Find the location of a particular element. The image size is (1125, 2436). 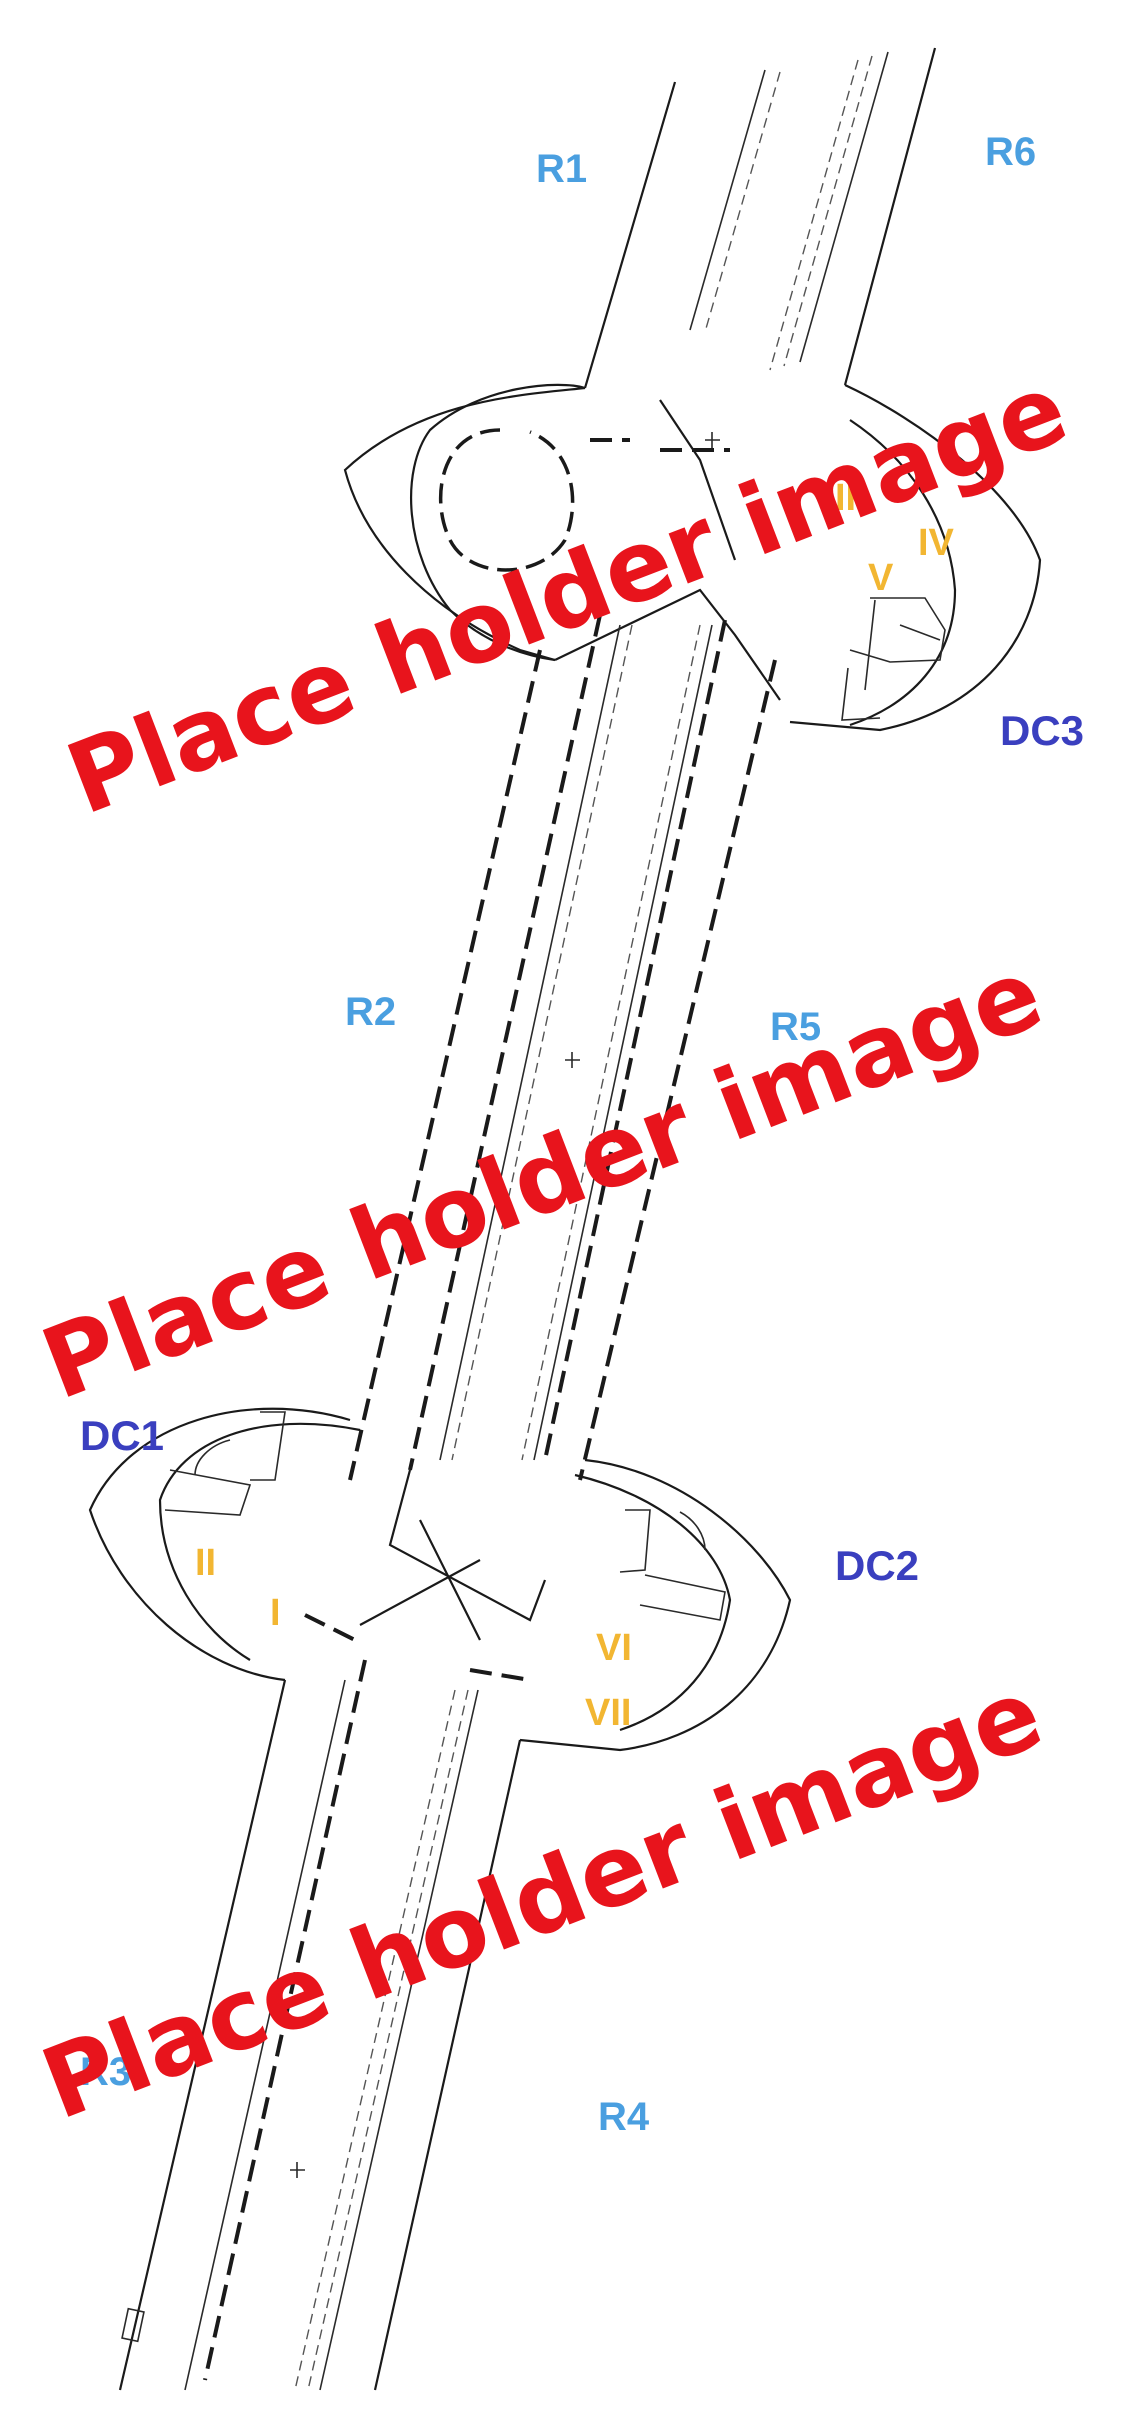

upper-junction is located at coordinates (692, 557).